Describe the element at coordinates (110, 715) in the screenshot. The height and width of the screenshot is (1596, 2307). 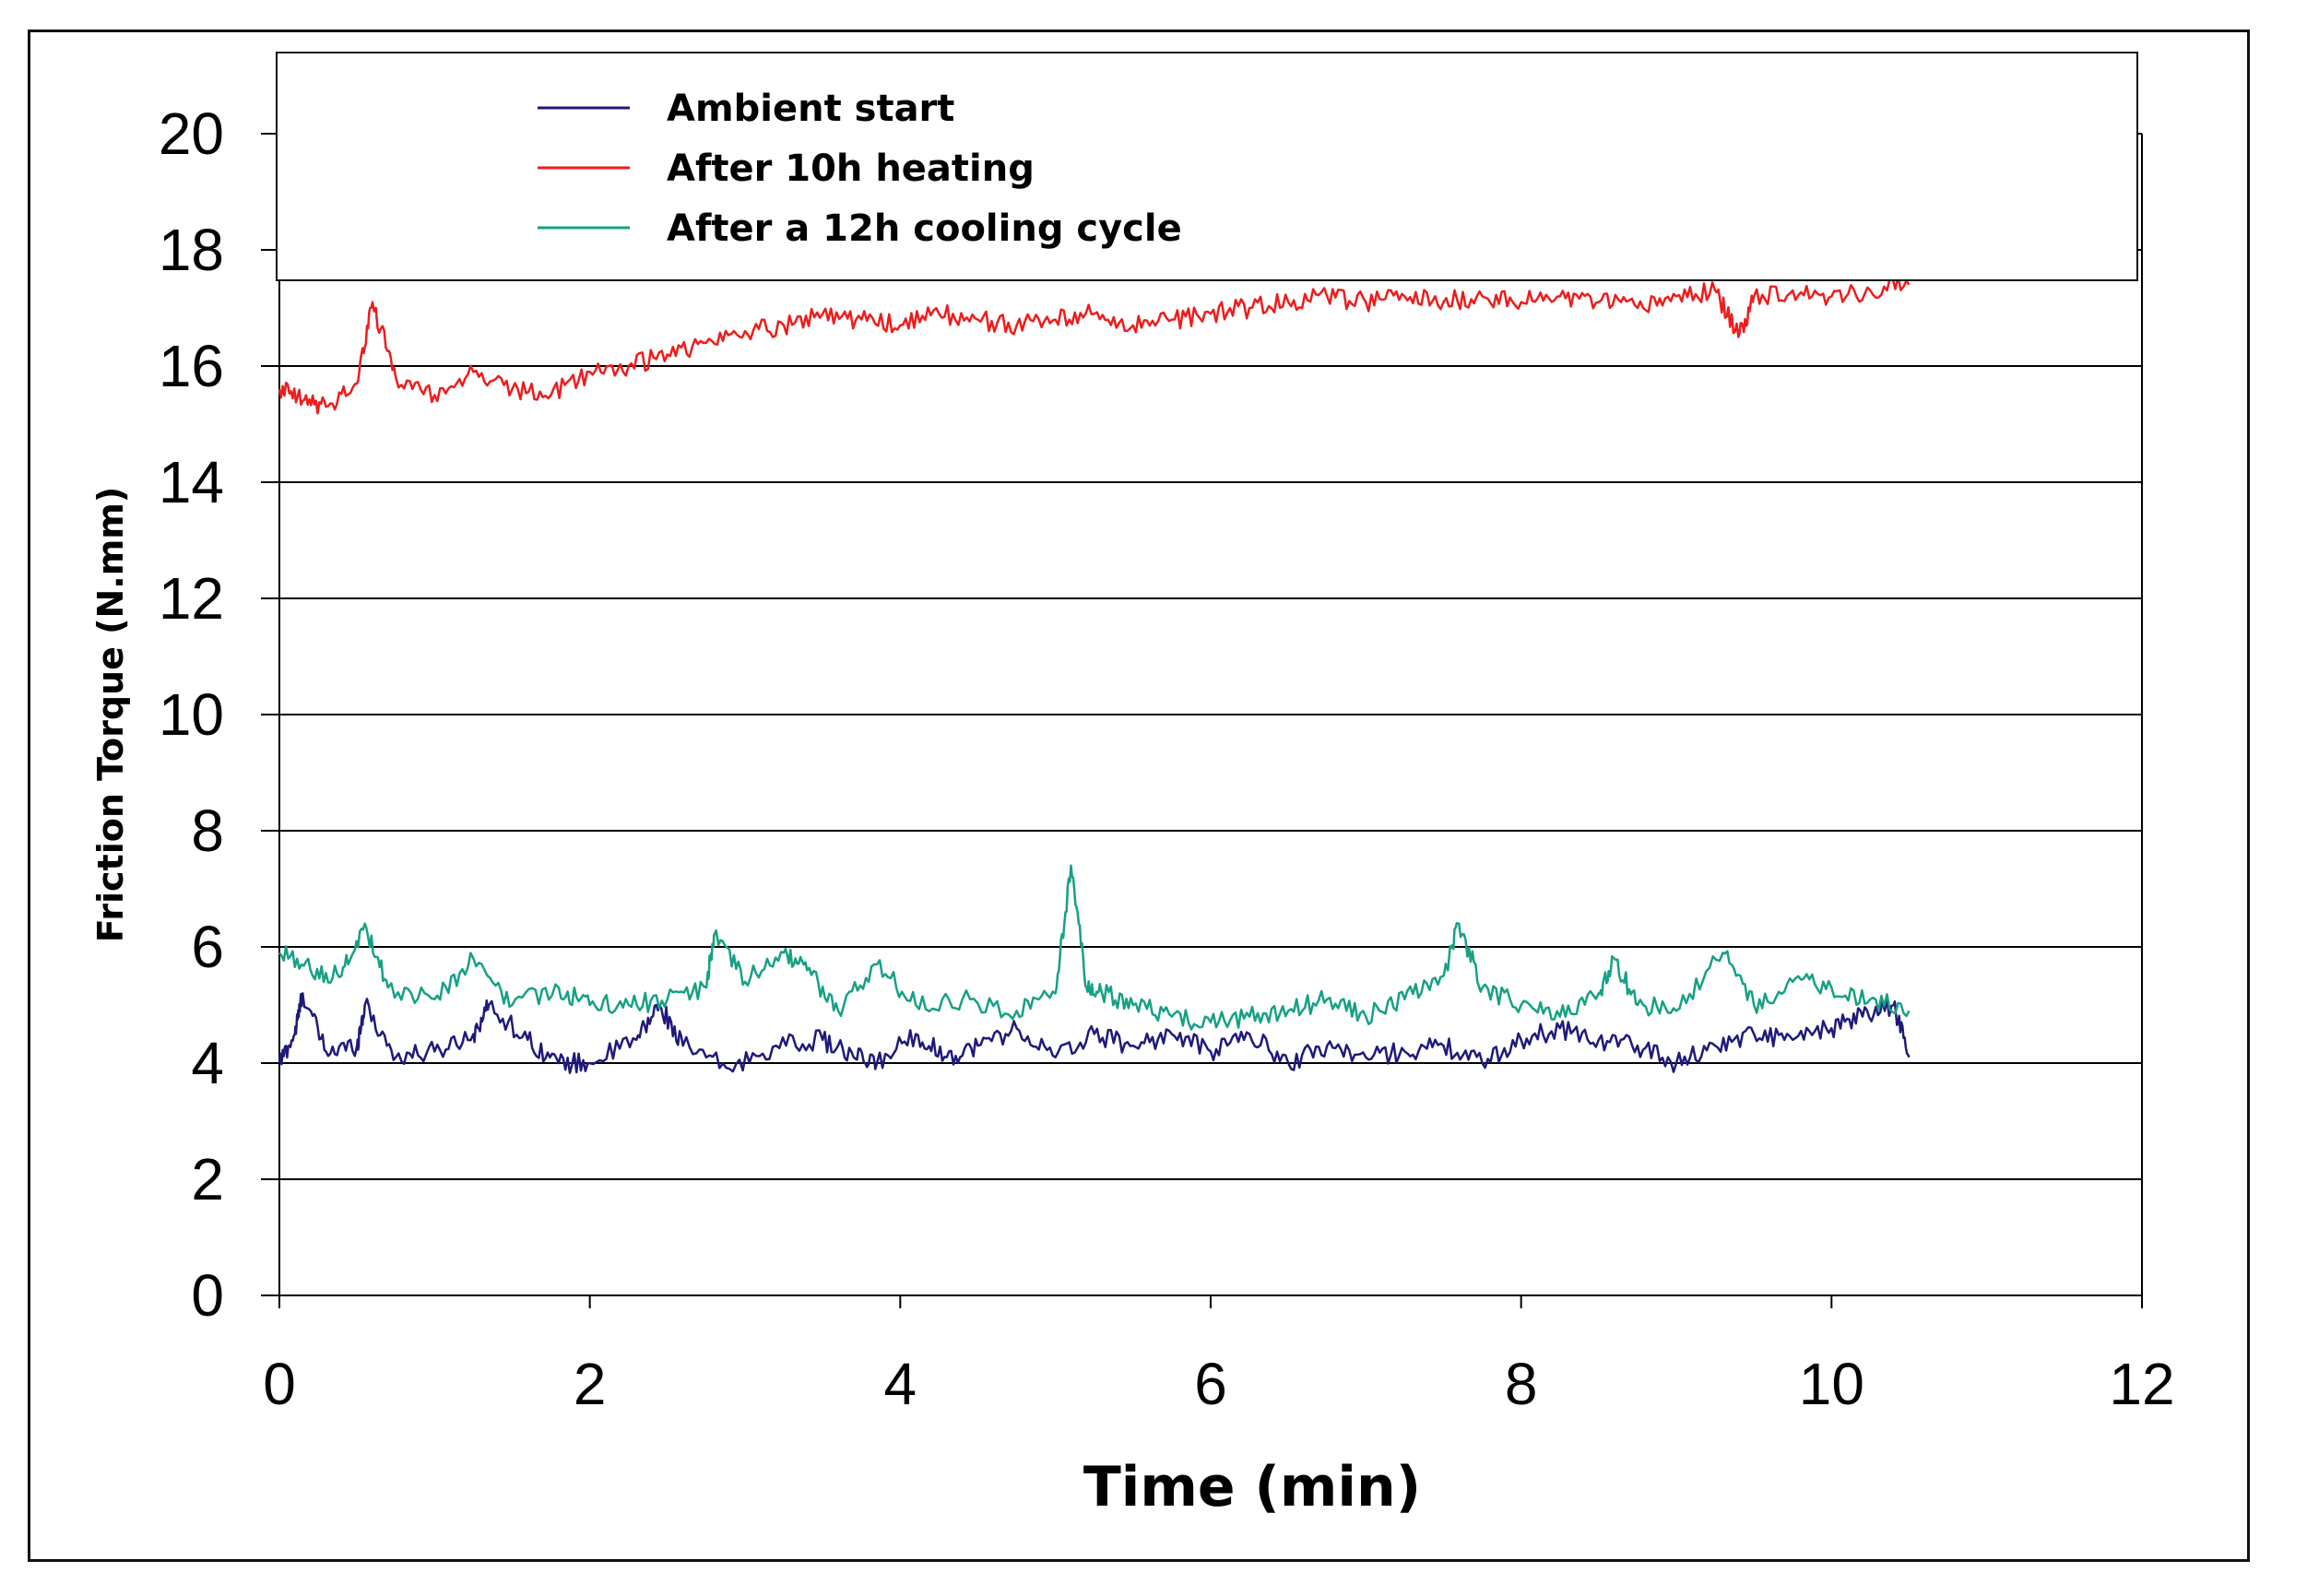
I see `y-axis-title: Friction Torque (N.mm)` at that location.